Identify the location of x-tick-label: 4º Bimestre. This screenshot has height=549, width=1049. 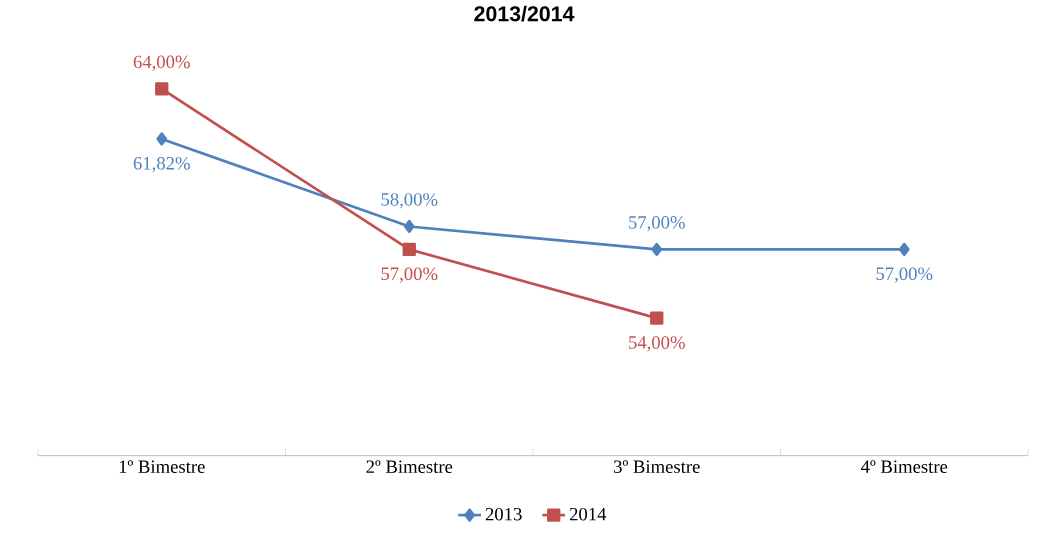
(904, 466).